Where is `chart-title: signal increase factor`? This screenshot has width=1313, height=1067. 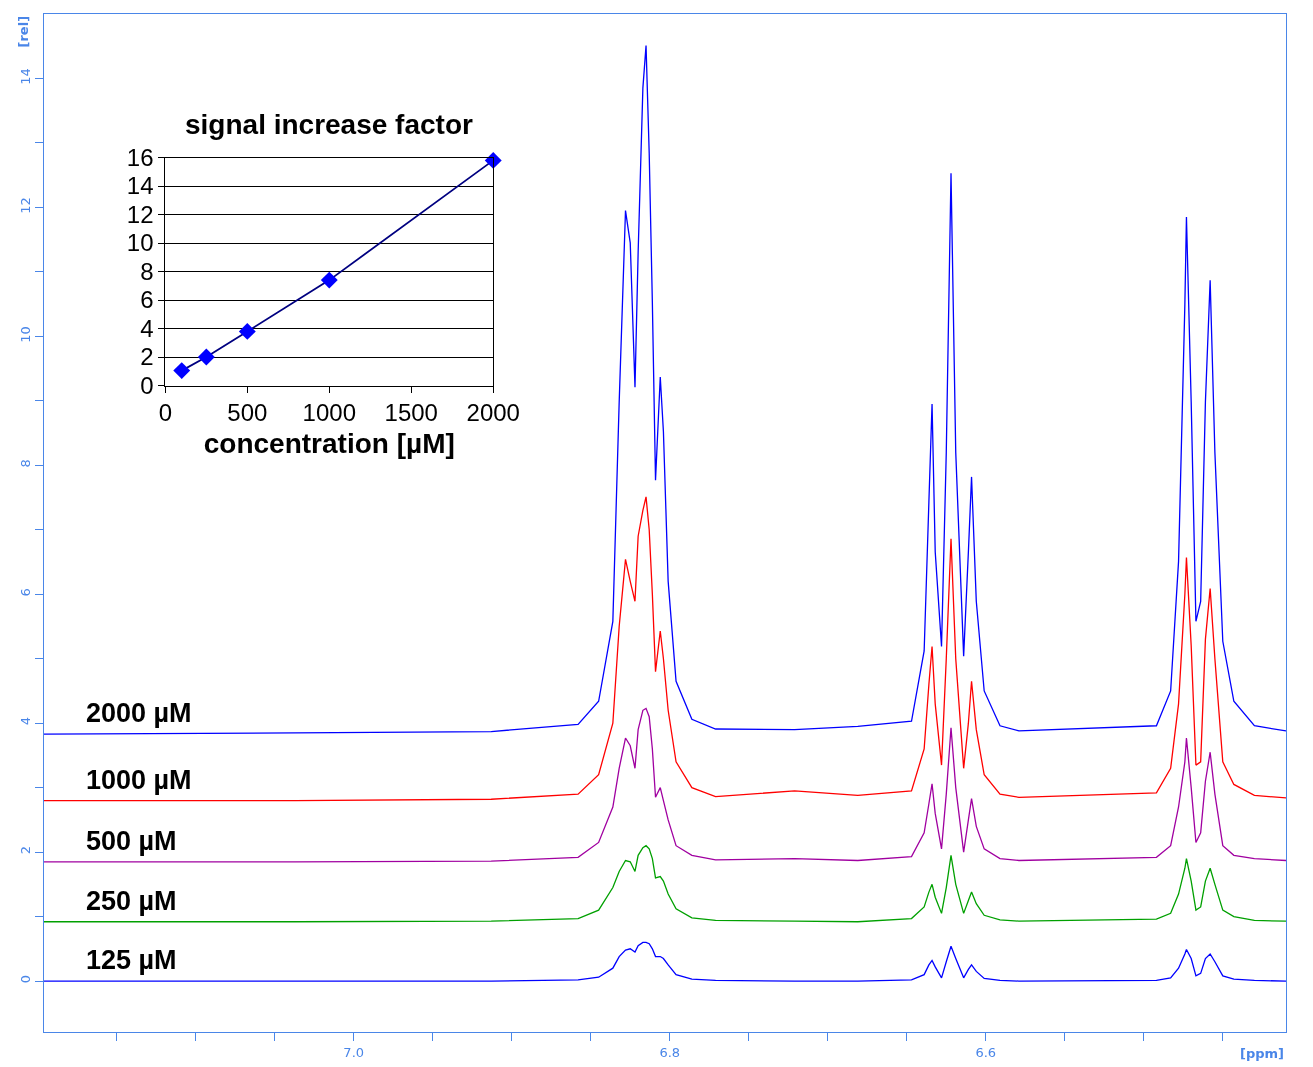 chart-title: signal increase factor is located at coordinates (329, 124).